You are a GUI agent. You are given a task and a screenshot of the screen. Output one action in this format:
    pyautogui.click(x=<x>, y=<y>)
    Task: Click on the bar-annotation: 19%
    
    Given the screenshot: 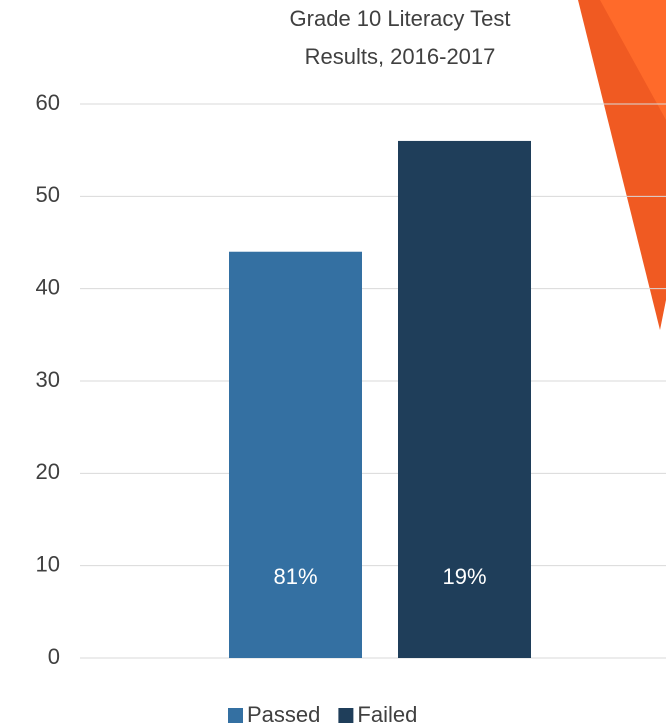 What is the action you would take?
    pyautogui.click(x=464, y=576)
    